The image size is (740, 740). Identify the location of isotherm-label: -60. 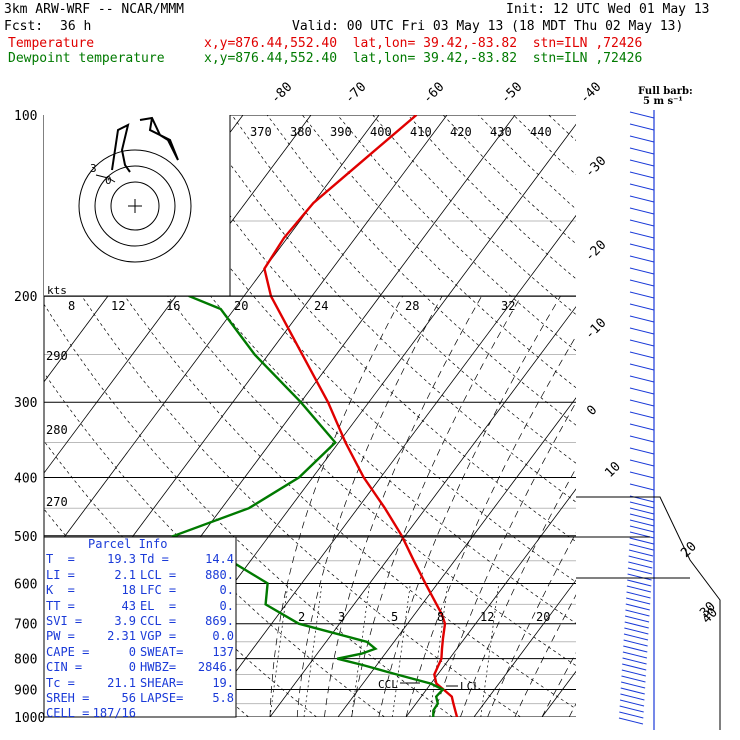
(433, 93).